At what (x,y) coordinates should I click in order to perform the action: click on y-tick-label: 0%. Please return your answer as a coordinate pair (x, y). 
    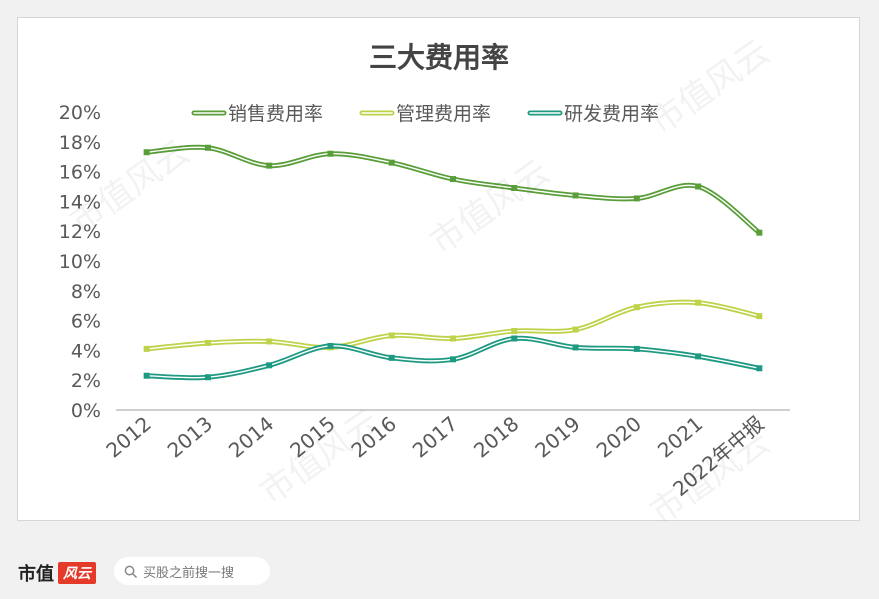
    Looking at the image, I should click on (86, 411).